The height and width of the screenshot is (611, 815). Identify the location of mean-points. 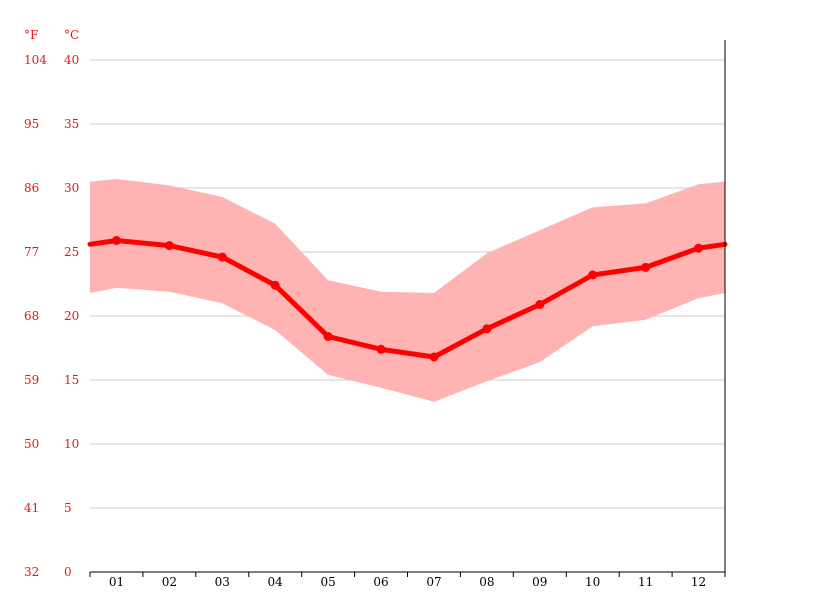
(407, 299).